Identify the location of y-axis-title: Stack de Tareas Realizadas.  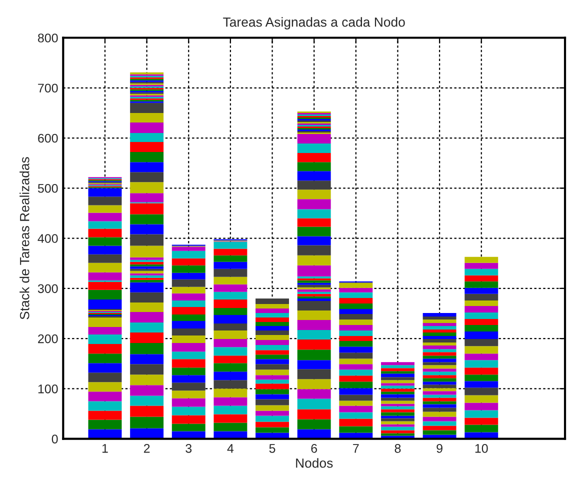
(25, 238).